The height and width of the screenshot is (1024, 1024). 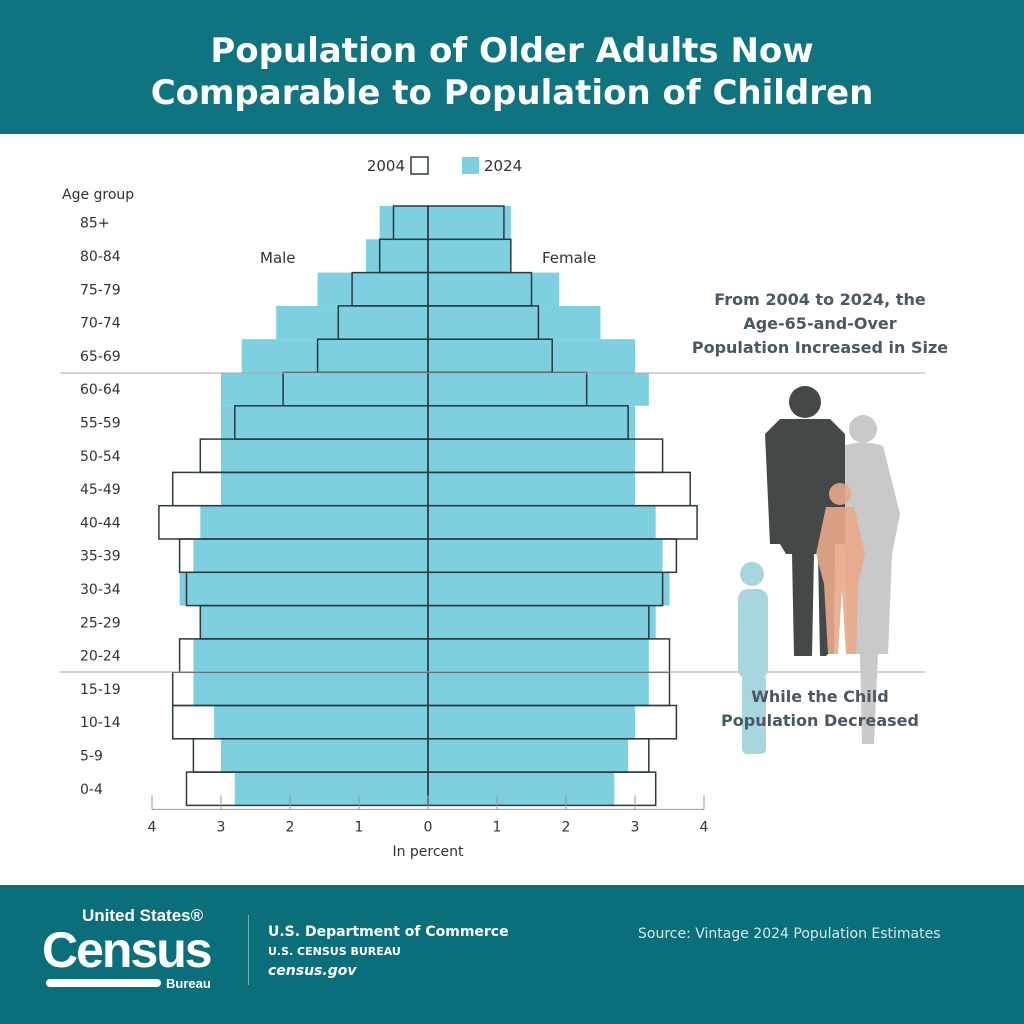 What do you see at coordinates (386, 166) in the screenshot?
I see `legend-label-2004: 2004` at bounding box center [386, 166].